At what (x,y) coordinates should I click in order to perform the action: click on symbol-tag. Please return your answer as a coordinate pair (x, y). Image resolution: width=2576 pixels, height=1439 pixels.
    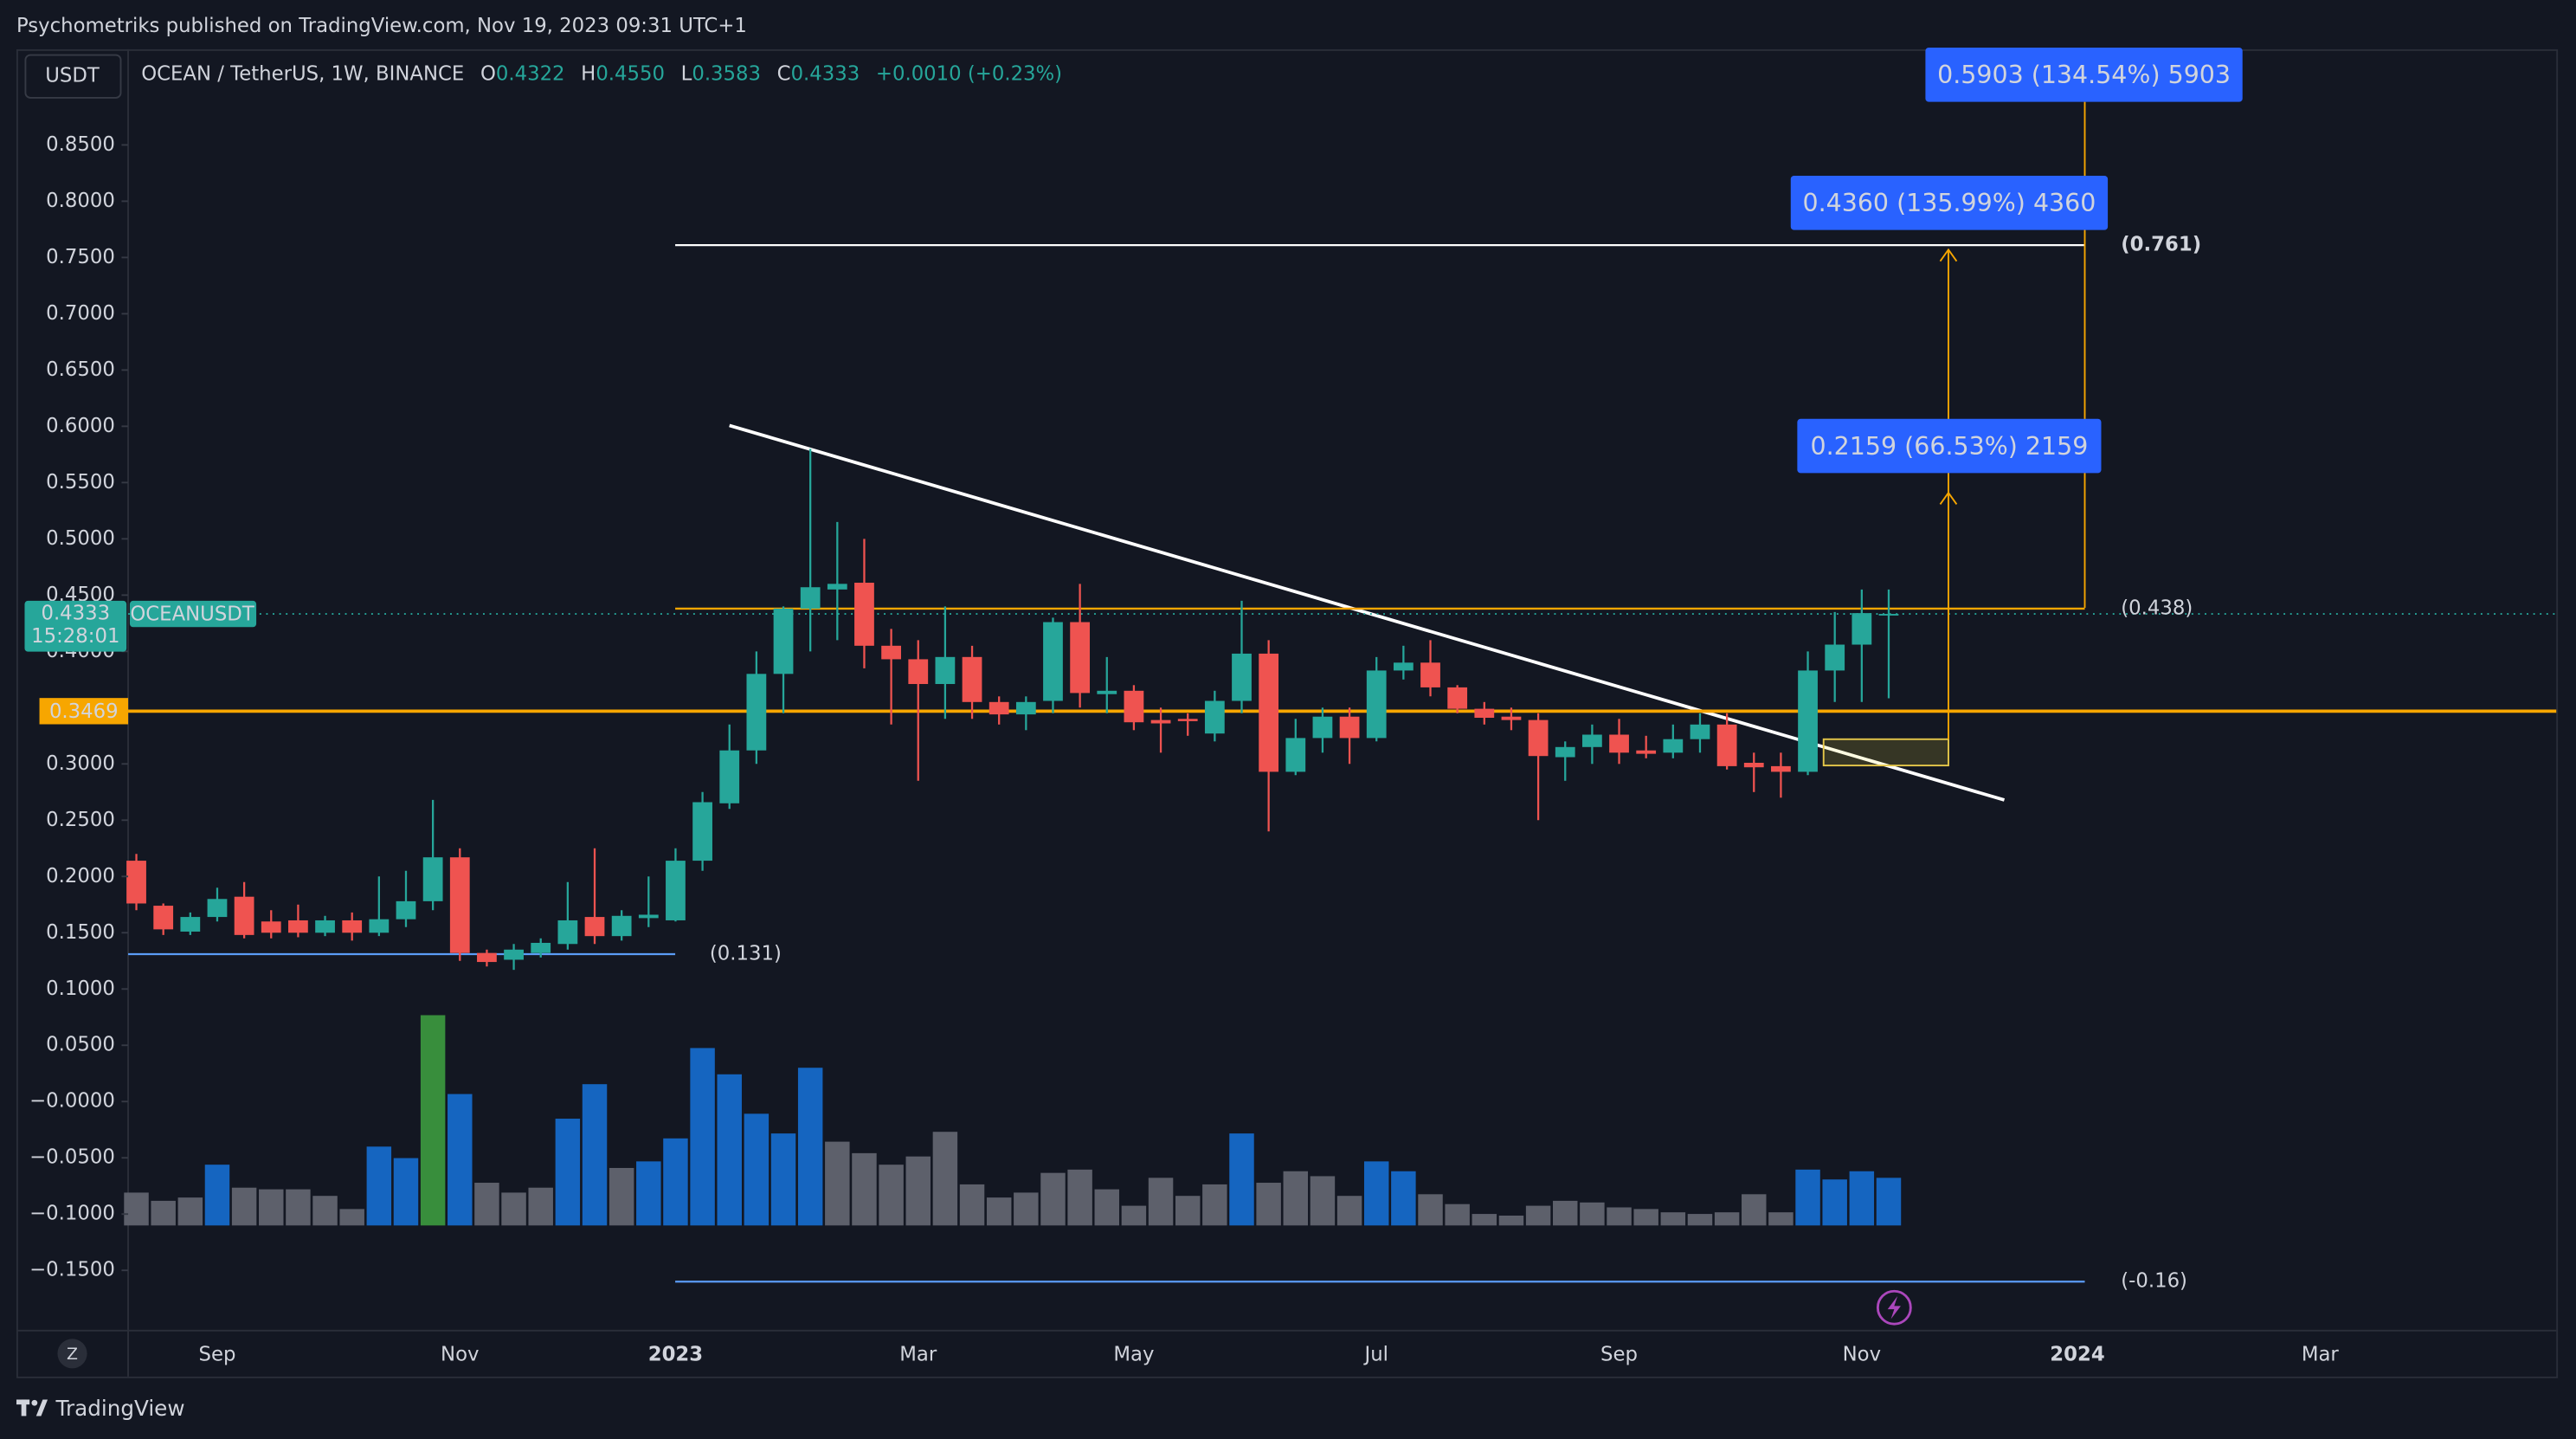
    Looking at the image, I should click on (193, 614).